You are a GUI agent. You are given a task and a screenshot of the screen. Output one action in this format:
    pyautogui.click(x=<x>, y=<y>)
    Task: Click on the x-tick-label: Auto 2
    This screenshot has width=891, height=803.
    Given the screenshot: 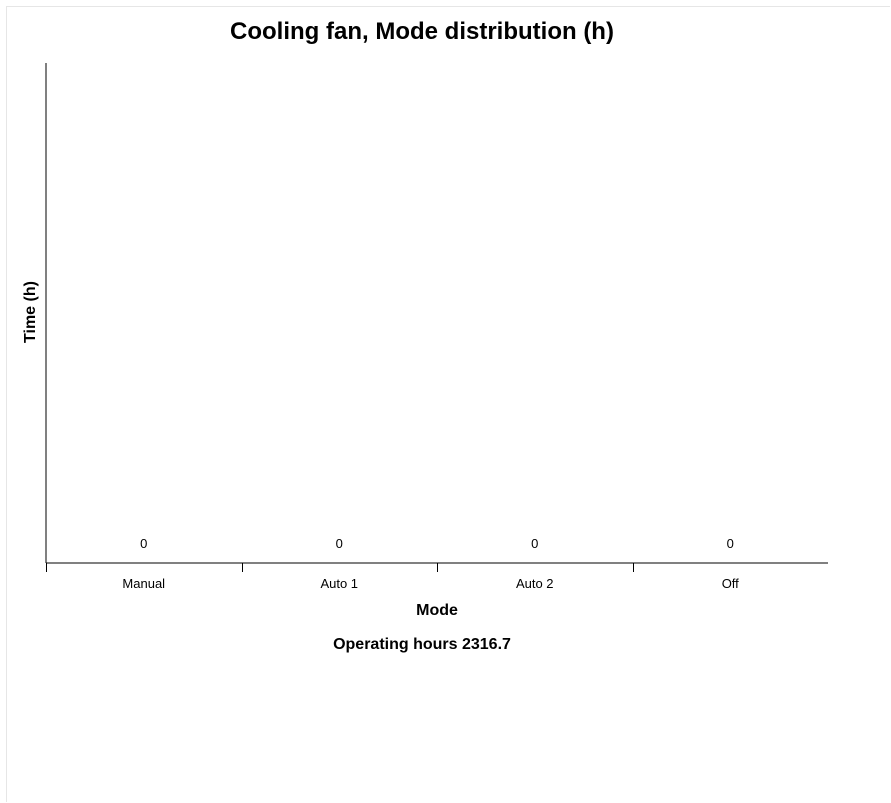 What is the action you would take?
    pyautogui.click(x=535, y=583)
    